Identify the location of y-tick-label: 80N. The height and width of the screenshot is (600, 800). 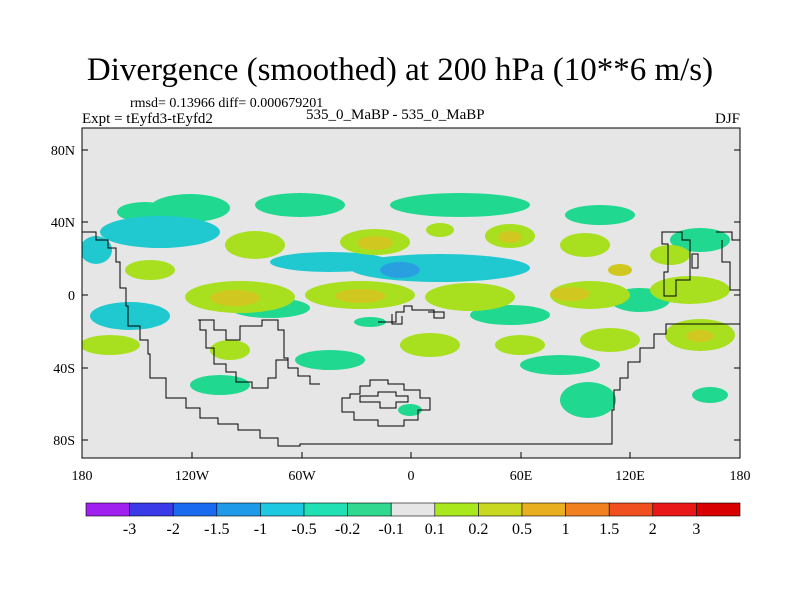
(63, 151).